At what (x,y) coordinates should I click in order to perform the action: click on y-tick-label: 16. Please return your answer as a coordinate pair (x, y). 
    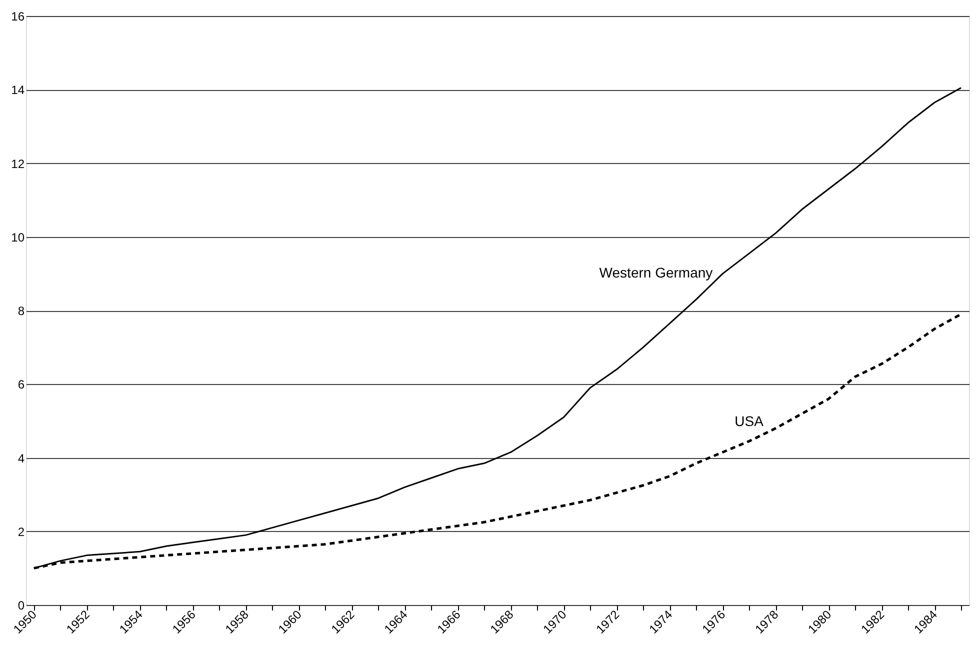
    Looking at the image, I should click on (18, 17).